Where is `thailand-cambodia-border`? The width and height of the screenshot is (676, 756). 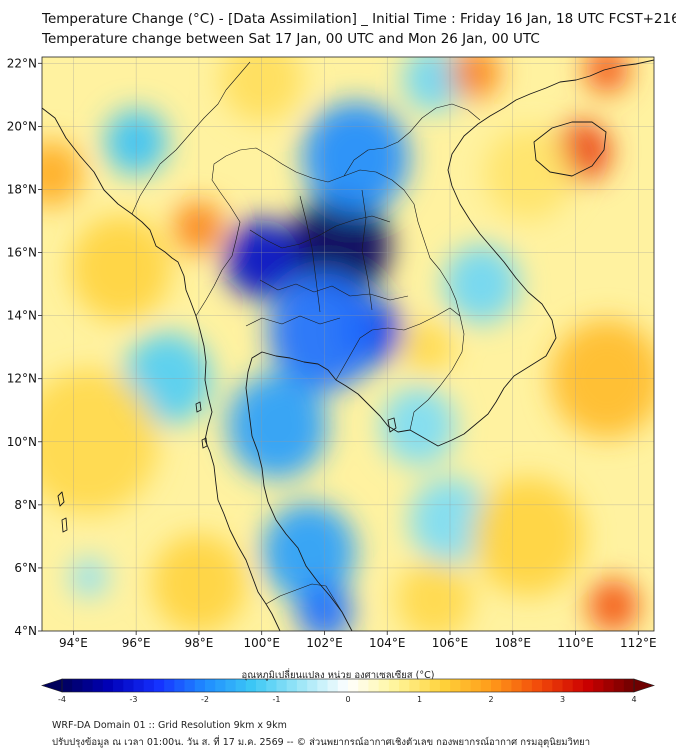
thailand-cambodia-border is located at coordinates (398, 344).